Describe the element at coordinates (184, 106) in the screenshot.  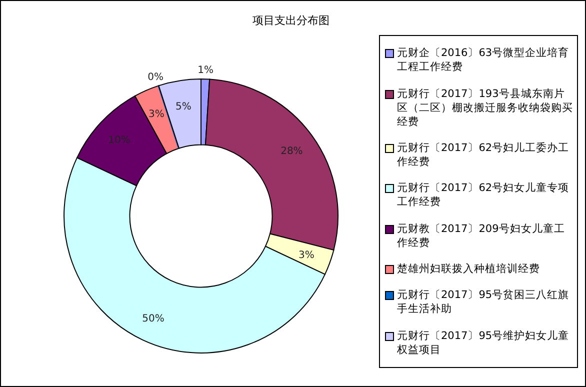
I see `data-label: 5%` at that location.